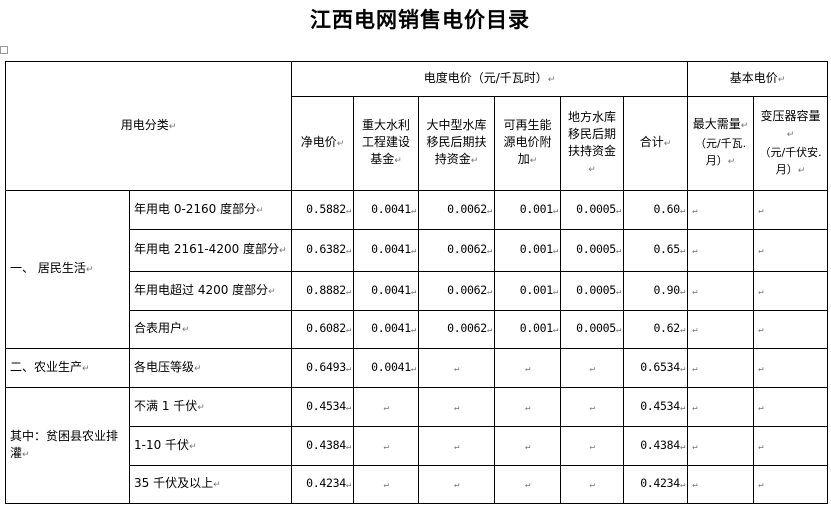 The width and height of the screenshot is (831, 505). Describe the element at coordinates (67, 368) in the screenshot. I see `group-name: 二、农业生产` at that location.